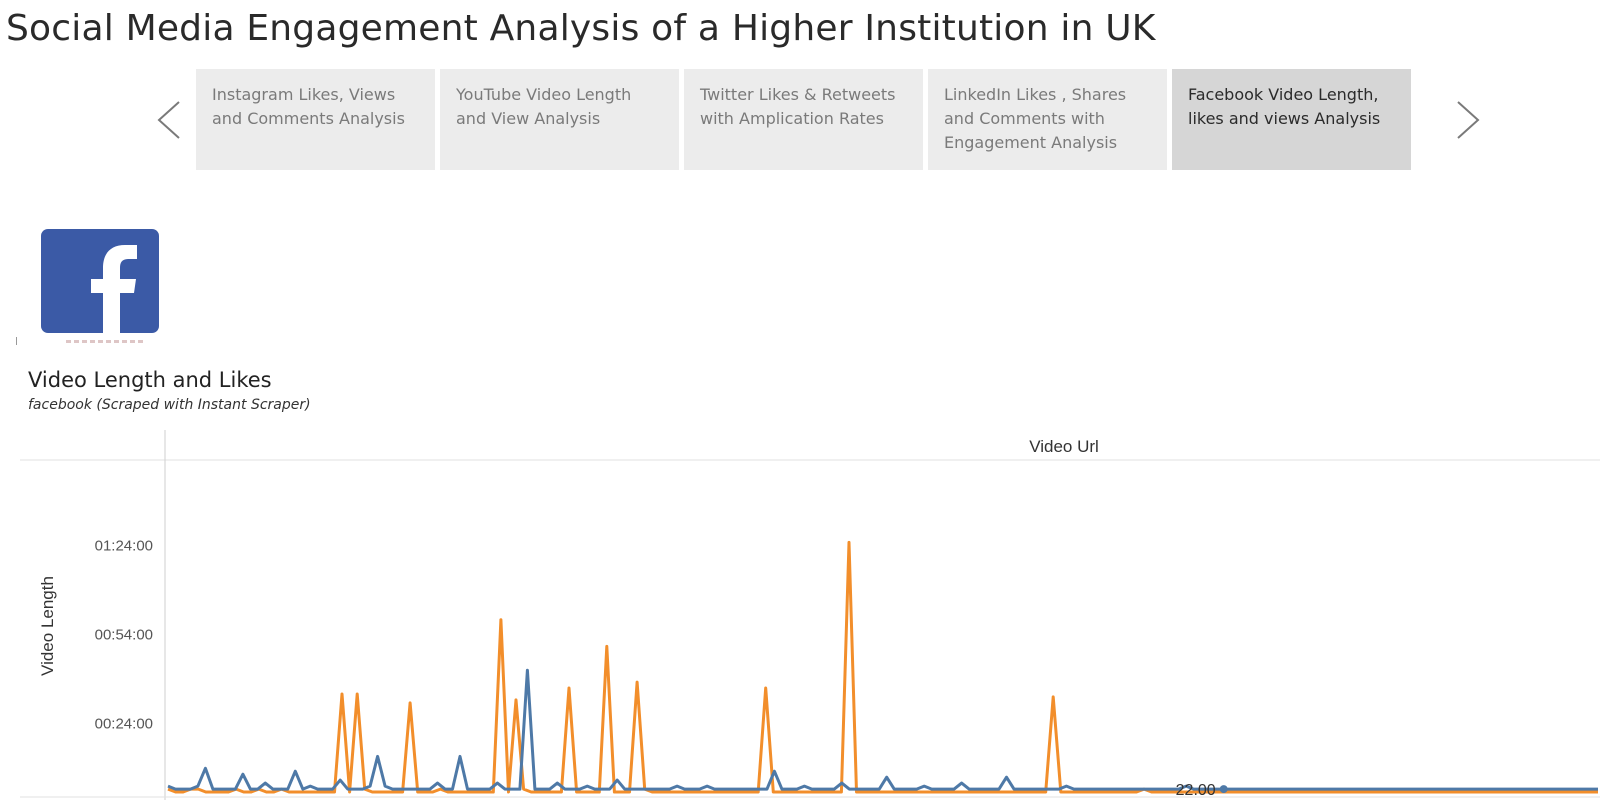 The height and width of the screenshot is (800, 1600). I want to click on y-tick-label: 00:54:00, so click(124, 635).